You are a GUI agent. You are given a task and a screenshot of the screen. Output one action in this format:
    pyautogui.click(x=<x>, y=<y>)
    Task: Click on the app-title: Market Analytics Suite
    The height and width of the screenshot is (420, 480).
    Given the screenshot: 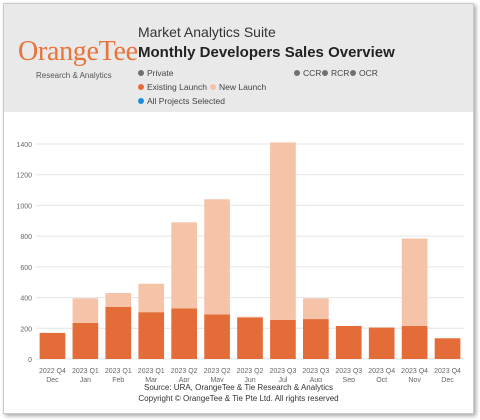 What is the action you would take?
    pyautogui.click(x=207, y=32)
    